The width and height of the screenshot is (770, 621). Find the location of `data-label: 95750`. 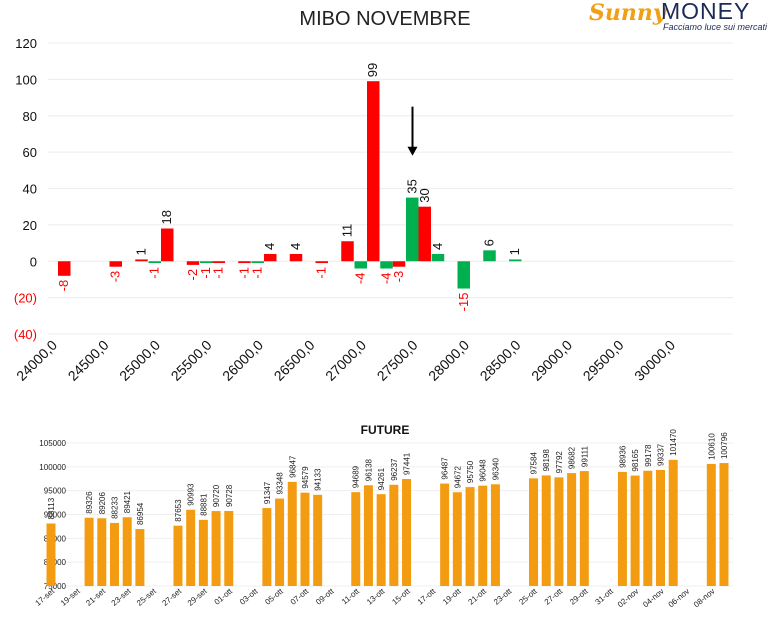

data-label: 95750 is located at coordinates (470, 471).